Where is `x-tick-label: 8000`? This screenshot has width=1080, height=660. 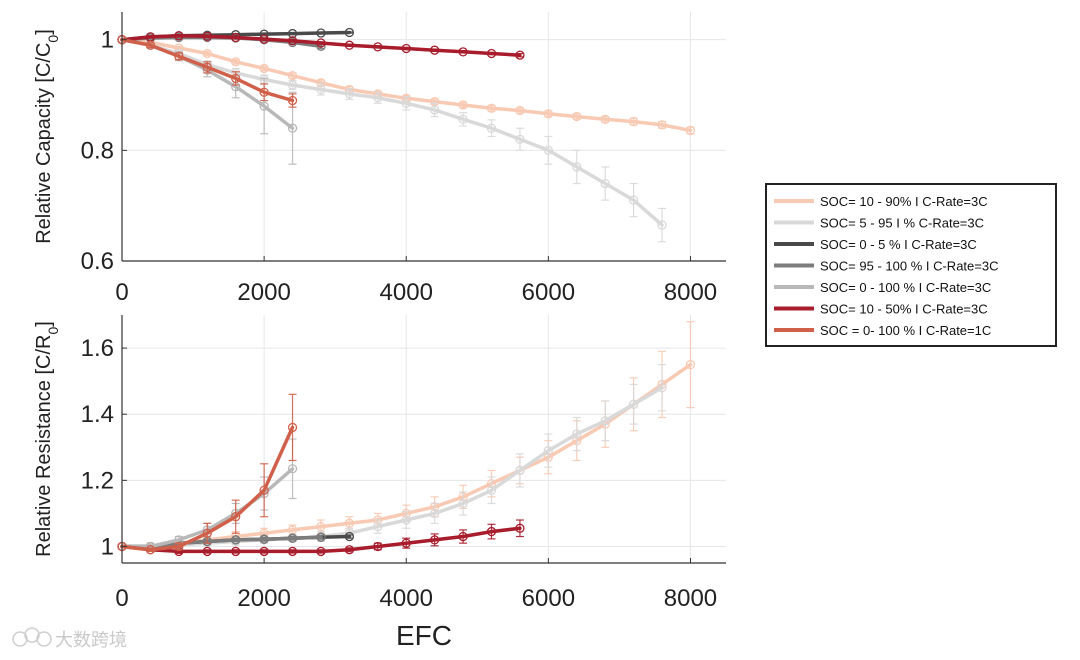 x-tick-label: 8000 is located at coordinates (690, 292).